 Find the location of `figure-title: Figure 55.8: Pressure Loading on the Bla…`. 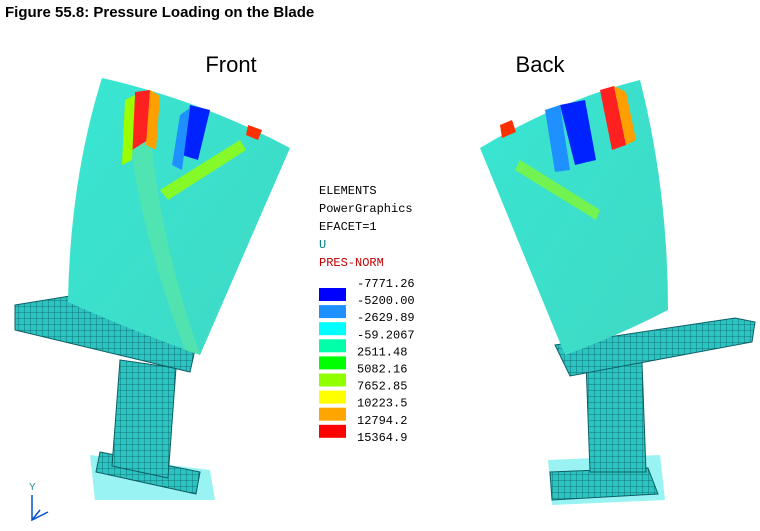

figure-title: Figure 55.8: Pressure Loading on the Bla… is located at coordinates (159, 12).